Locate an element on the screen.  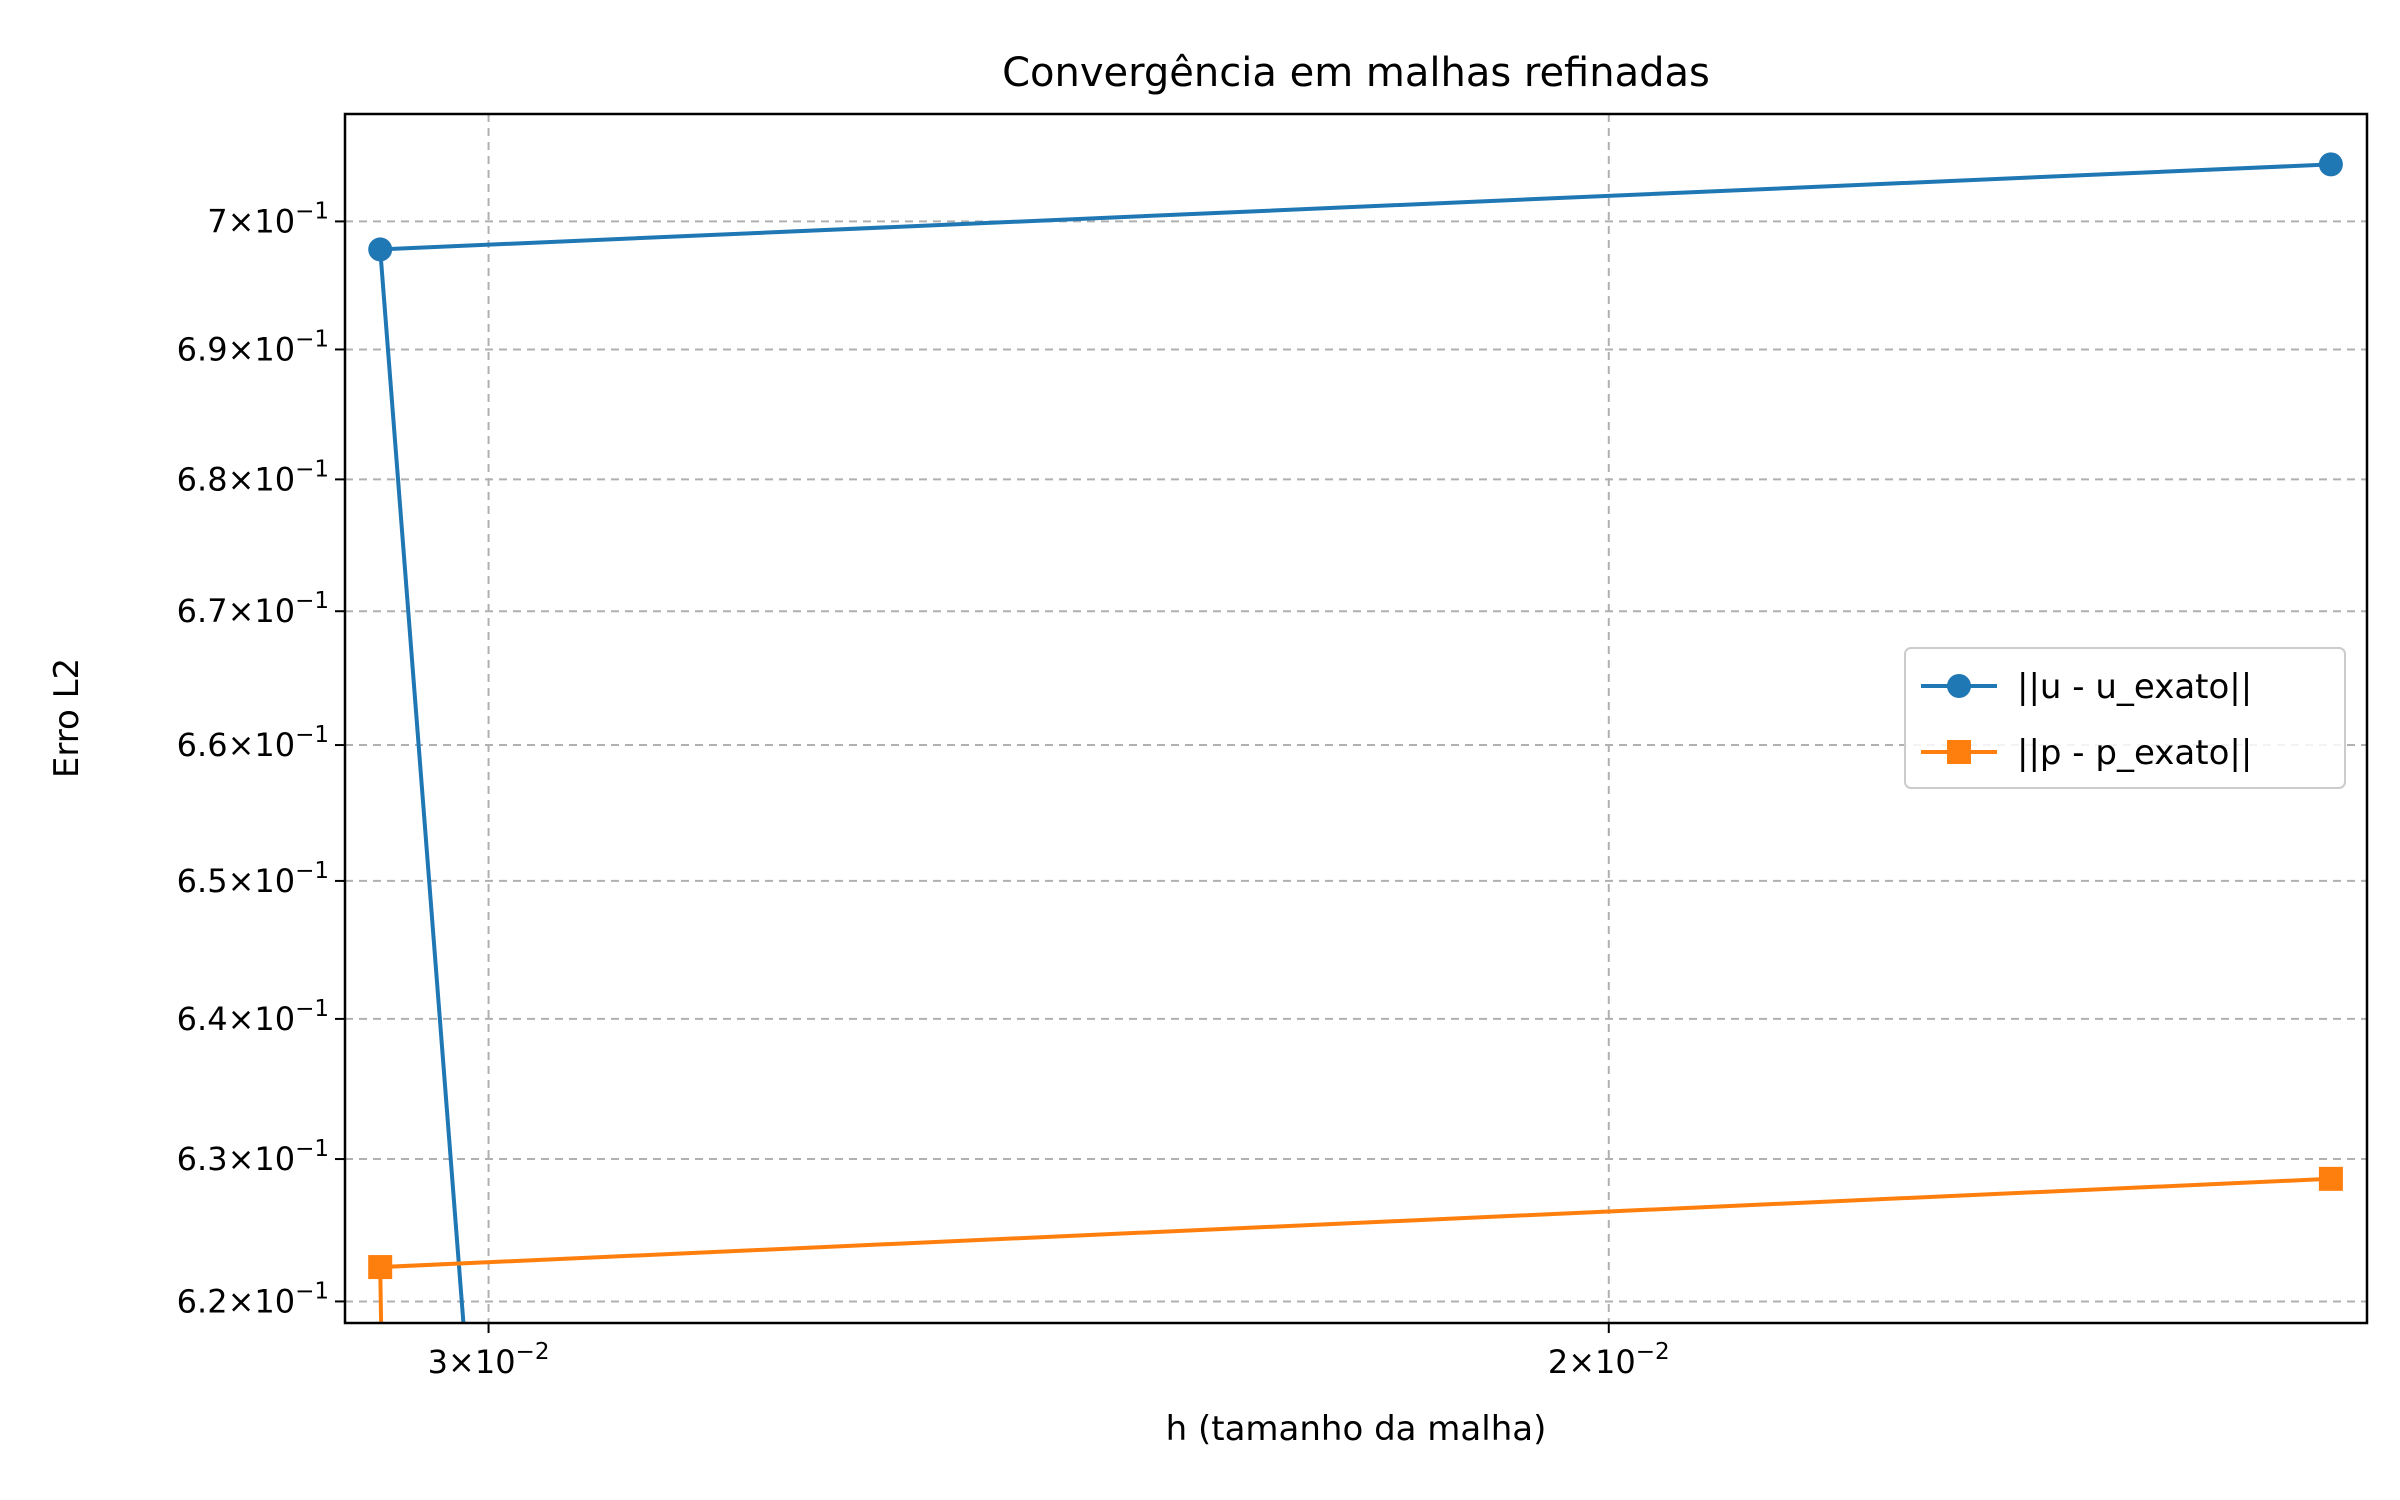
y-tick-label-base: 6.8×10 is located at coordinates (236, 479).